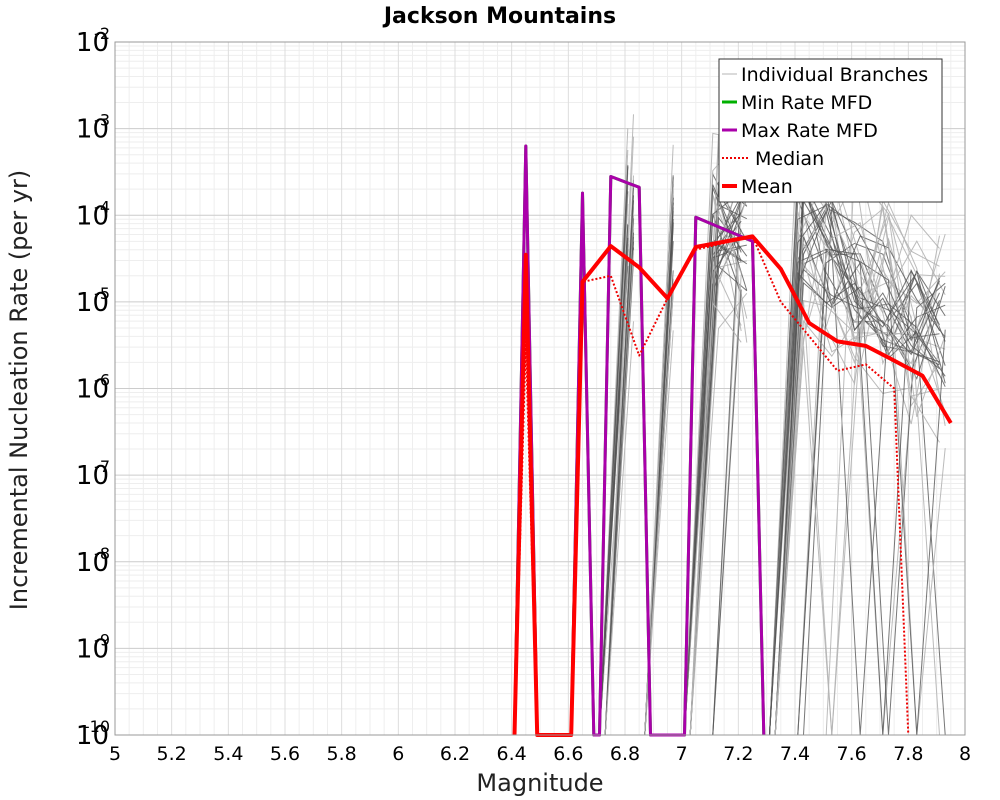  What do you see at coordinates (539, 783) in the screenshot?
I see `x-axis-label: Magnitude` at bounding box center [539, 783].